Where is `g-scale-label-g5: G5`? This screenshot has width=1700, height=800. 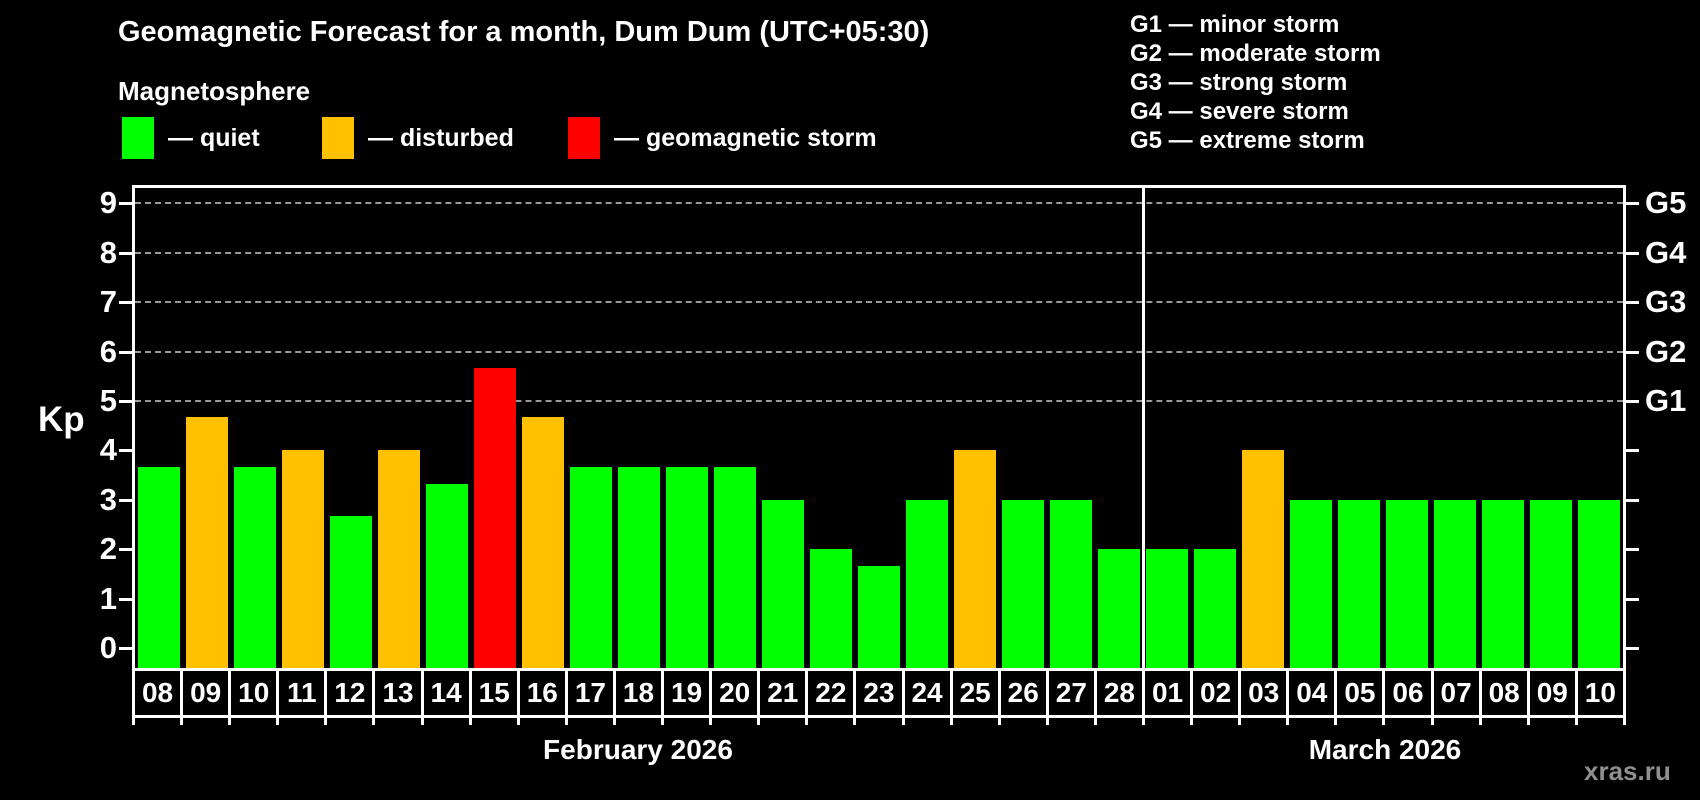
g-scale-label-g5: G5 is located at coordinates (1666, 203).